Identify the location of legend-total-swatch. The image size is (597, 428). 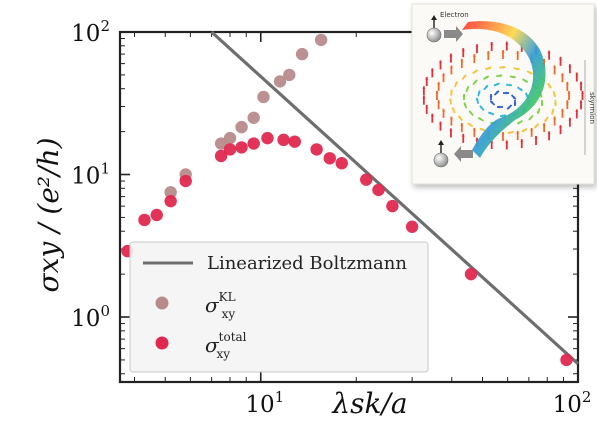
(162, 343).